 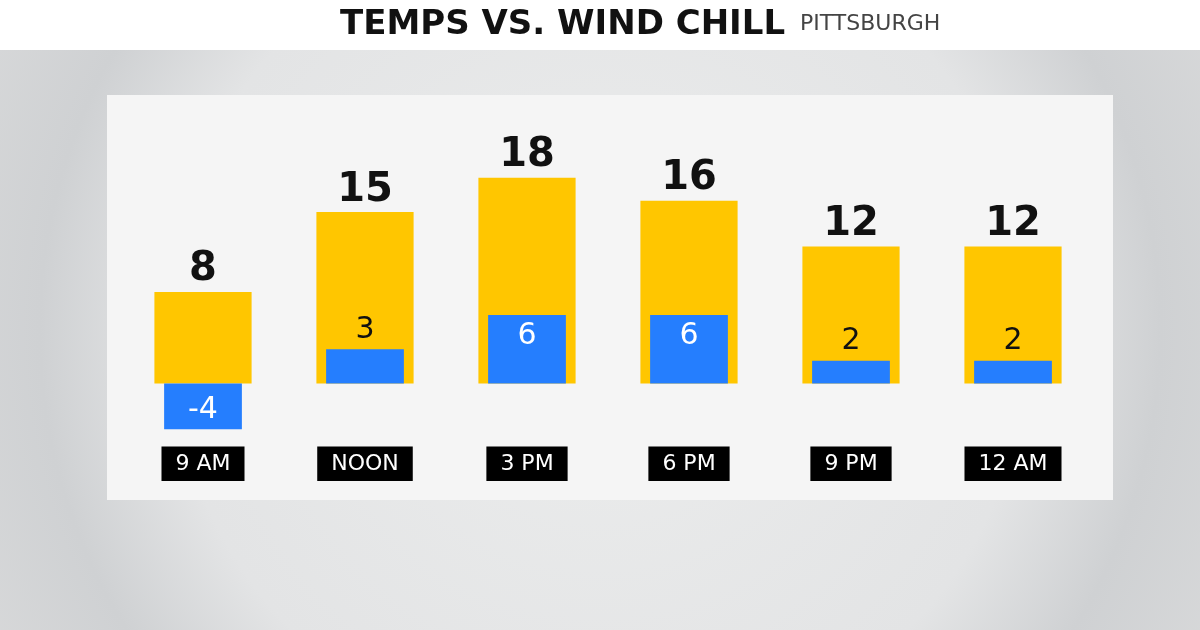 What do you see at coordinates (365, 186) in the screenshot?
I see `data-label: 15` at bounding box center [365, 186].